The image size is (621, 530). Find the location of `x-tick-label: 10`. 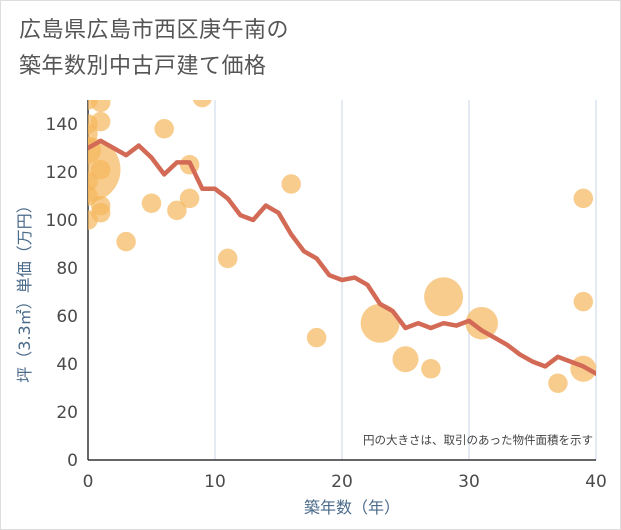

x-tick-label: 10 is located at coordinates (215, 482).